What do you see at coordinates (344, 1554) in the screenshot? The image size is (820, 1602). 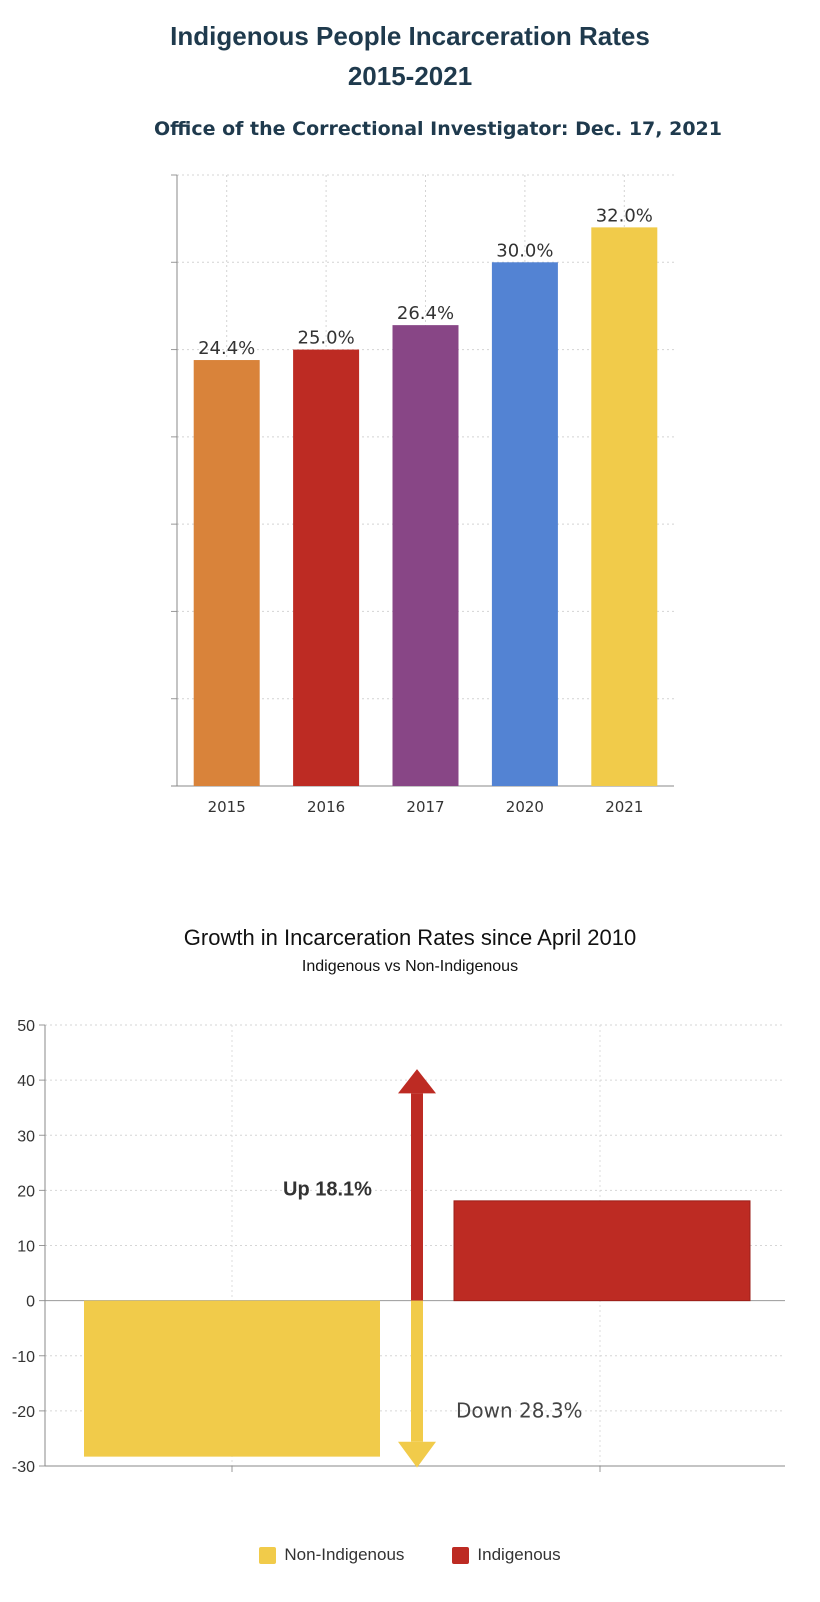 I see `legend-label-non-indigenous: Non-Indigenous` at bounding box center [344, 1554].